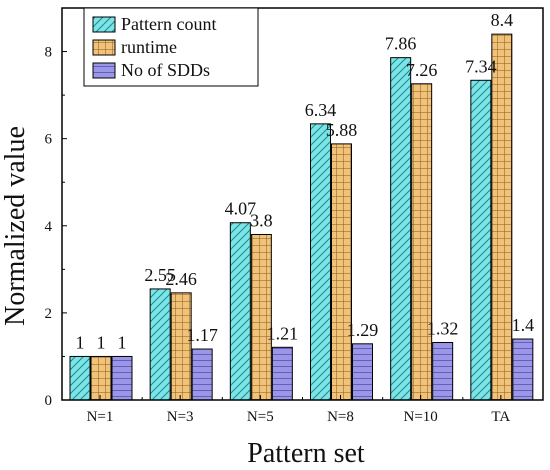 The height and width of the screenshot is (470, 550). I want to click on x-axis-title: Pattern set, so click(306, 453).